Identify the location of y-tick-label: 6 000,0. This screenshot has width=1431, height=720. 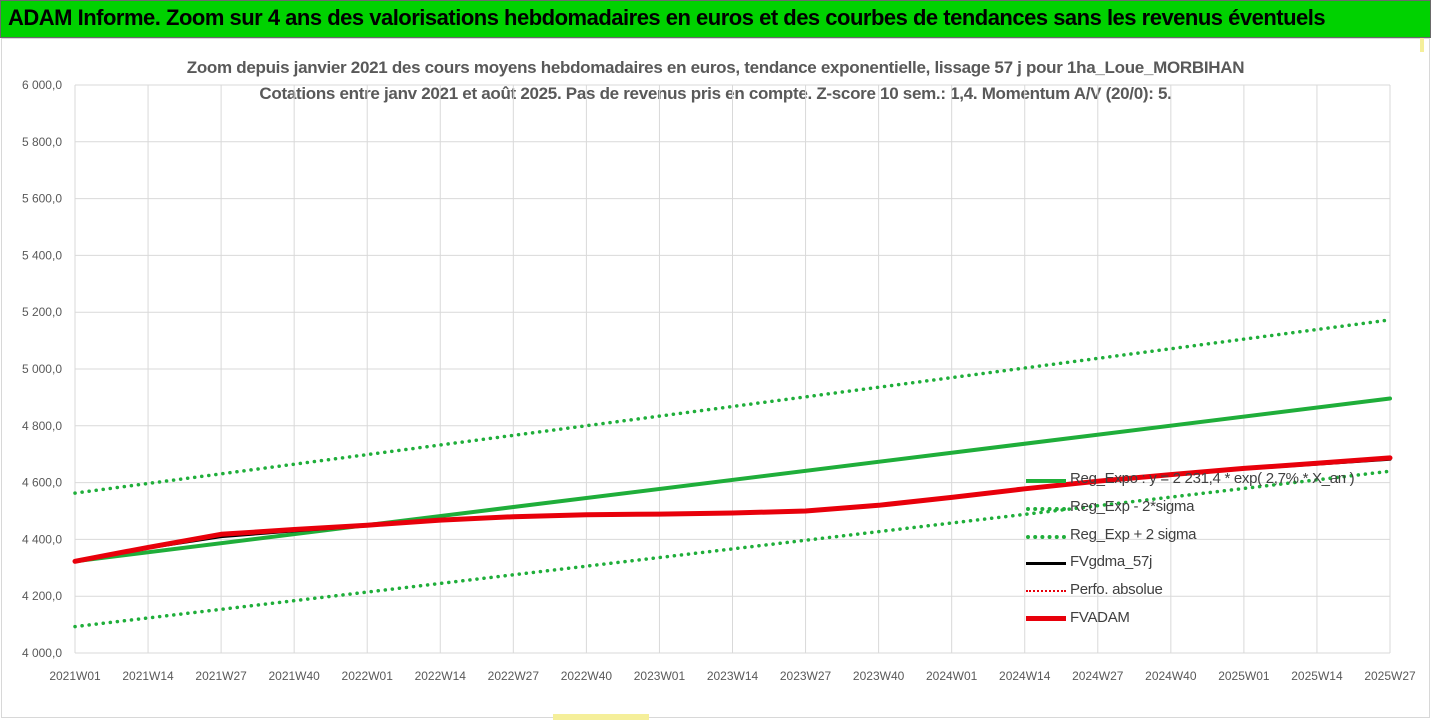
(42, 85).